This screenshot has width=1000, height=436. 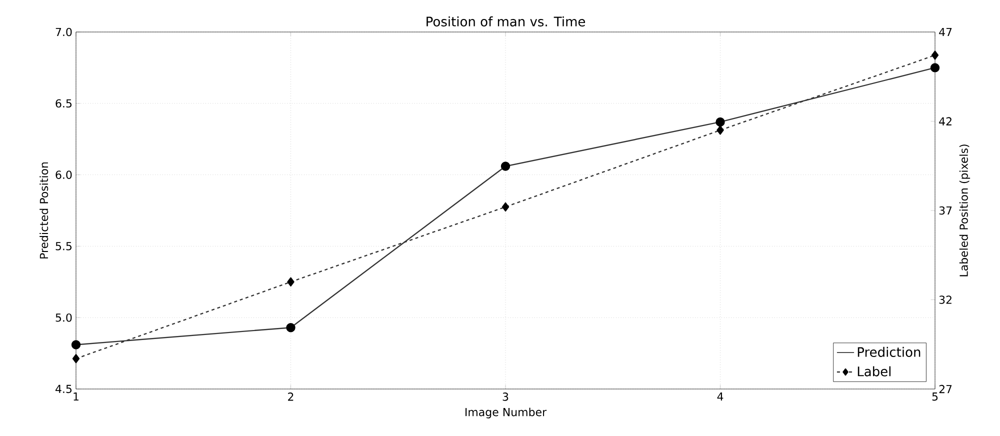 What do you see at coordinates (505, 396) in the screenshot?
I see `x-tick-label: 3` at bounding box center [505, 396].